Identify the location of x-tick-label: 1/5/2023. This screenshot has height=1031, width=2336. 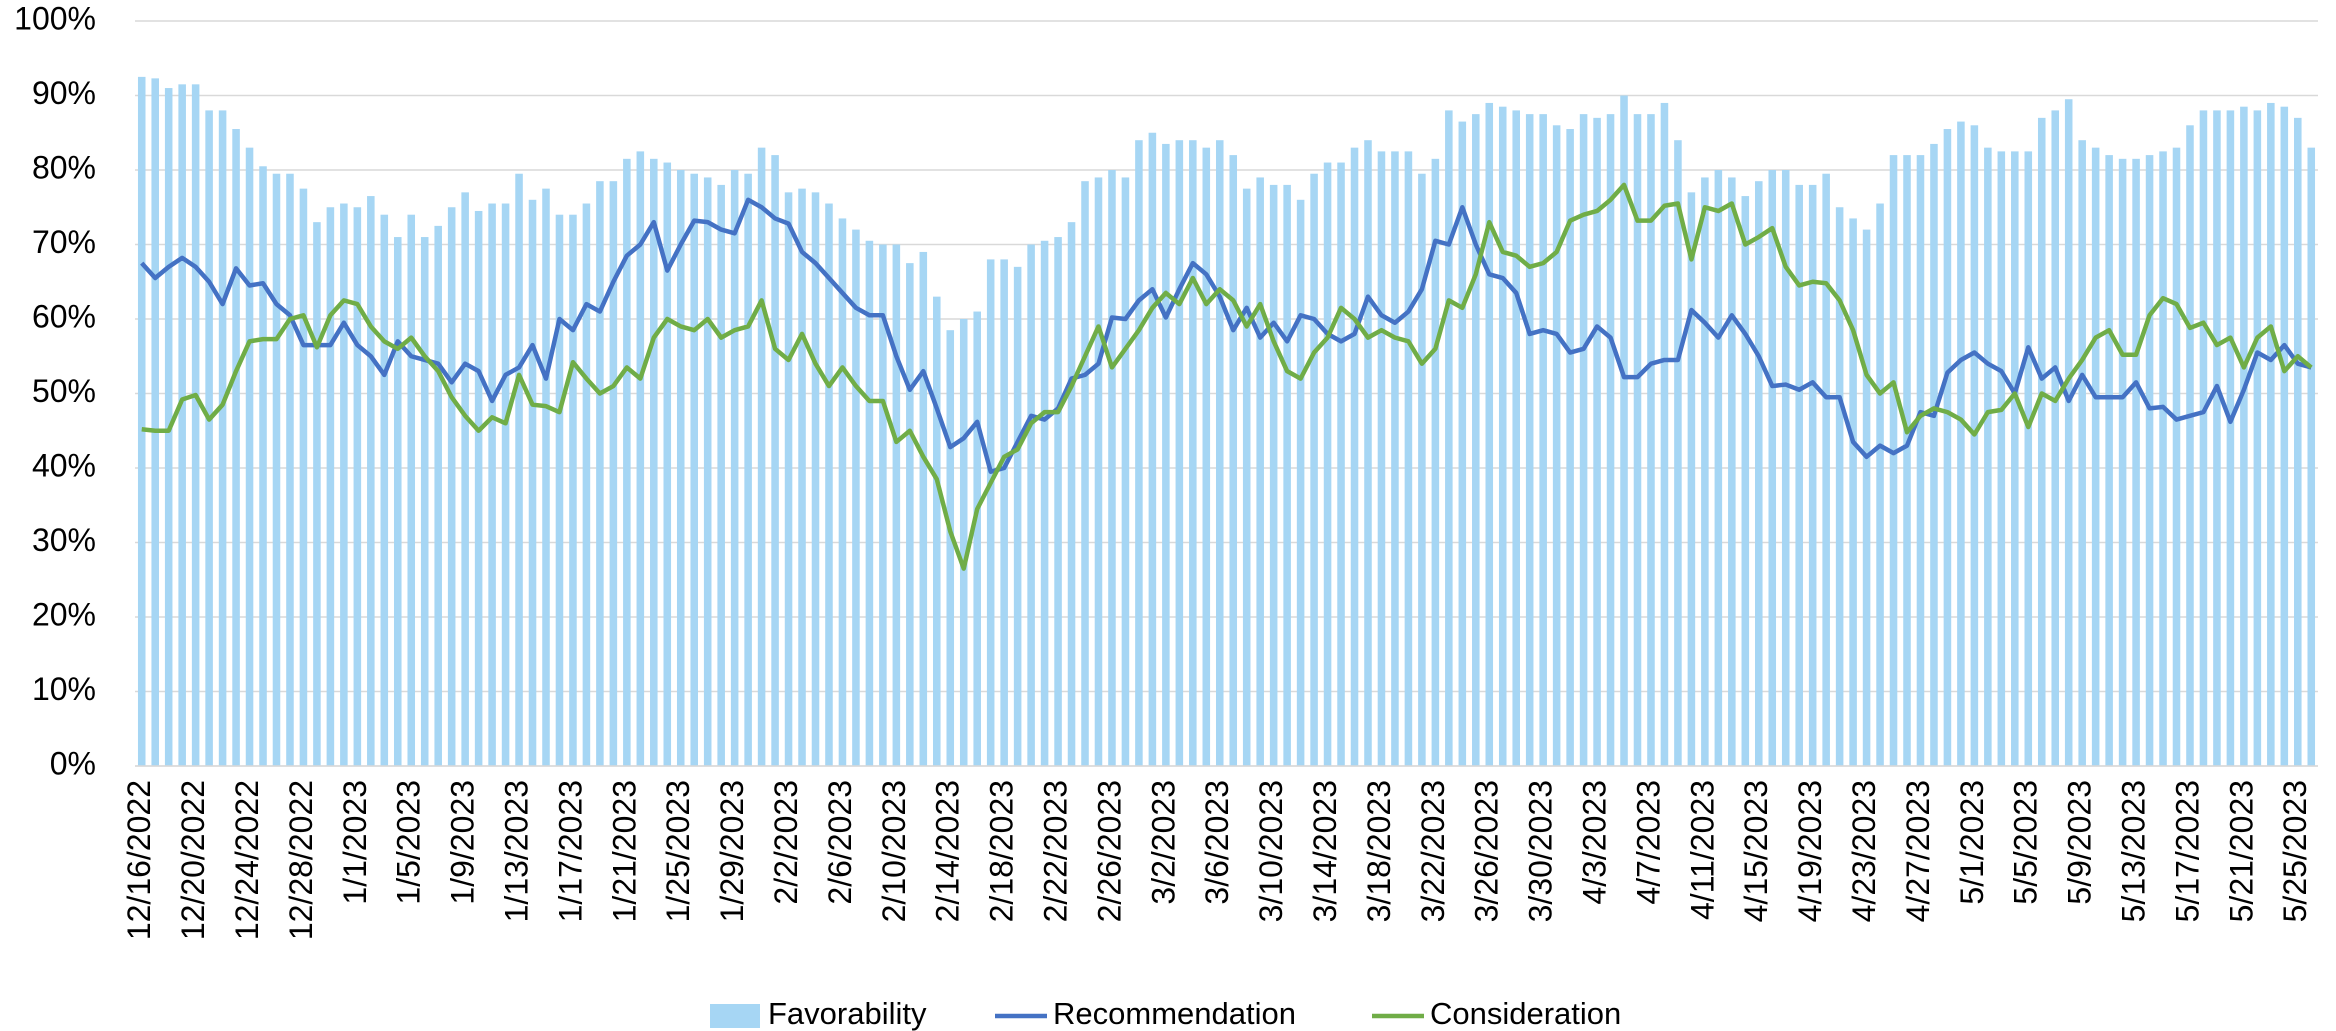
(409, 842).